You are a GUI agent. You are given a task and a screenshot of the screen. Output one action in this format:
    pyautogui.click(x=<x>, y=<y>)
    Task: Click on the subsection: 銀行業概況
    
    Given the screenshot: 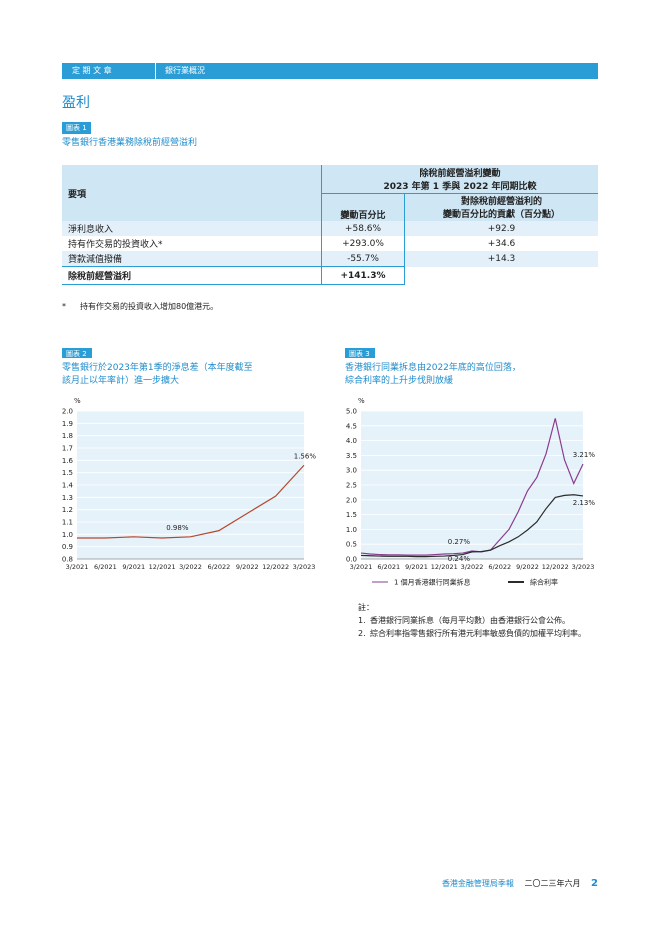 What is the action you would take?
    pyautogui.click(x=185, y=70)
    